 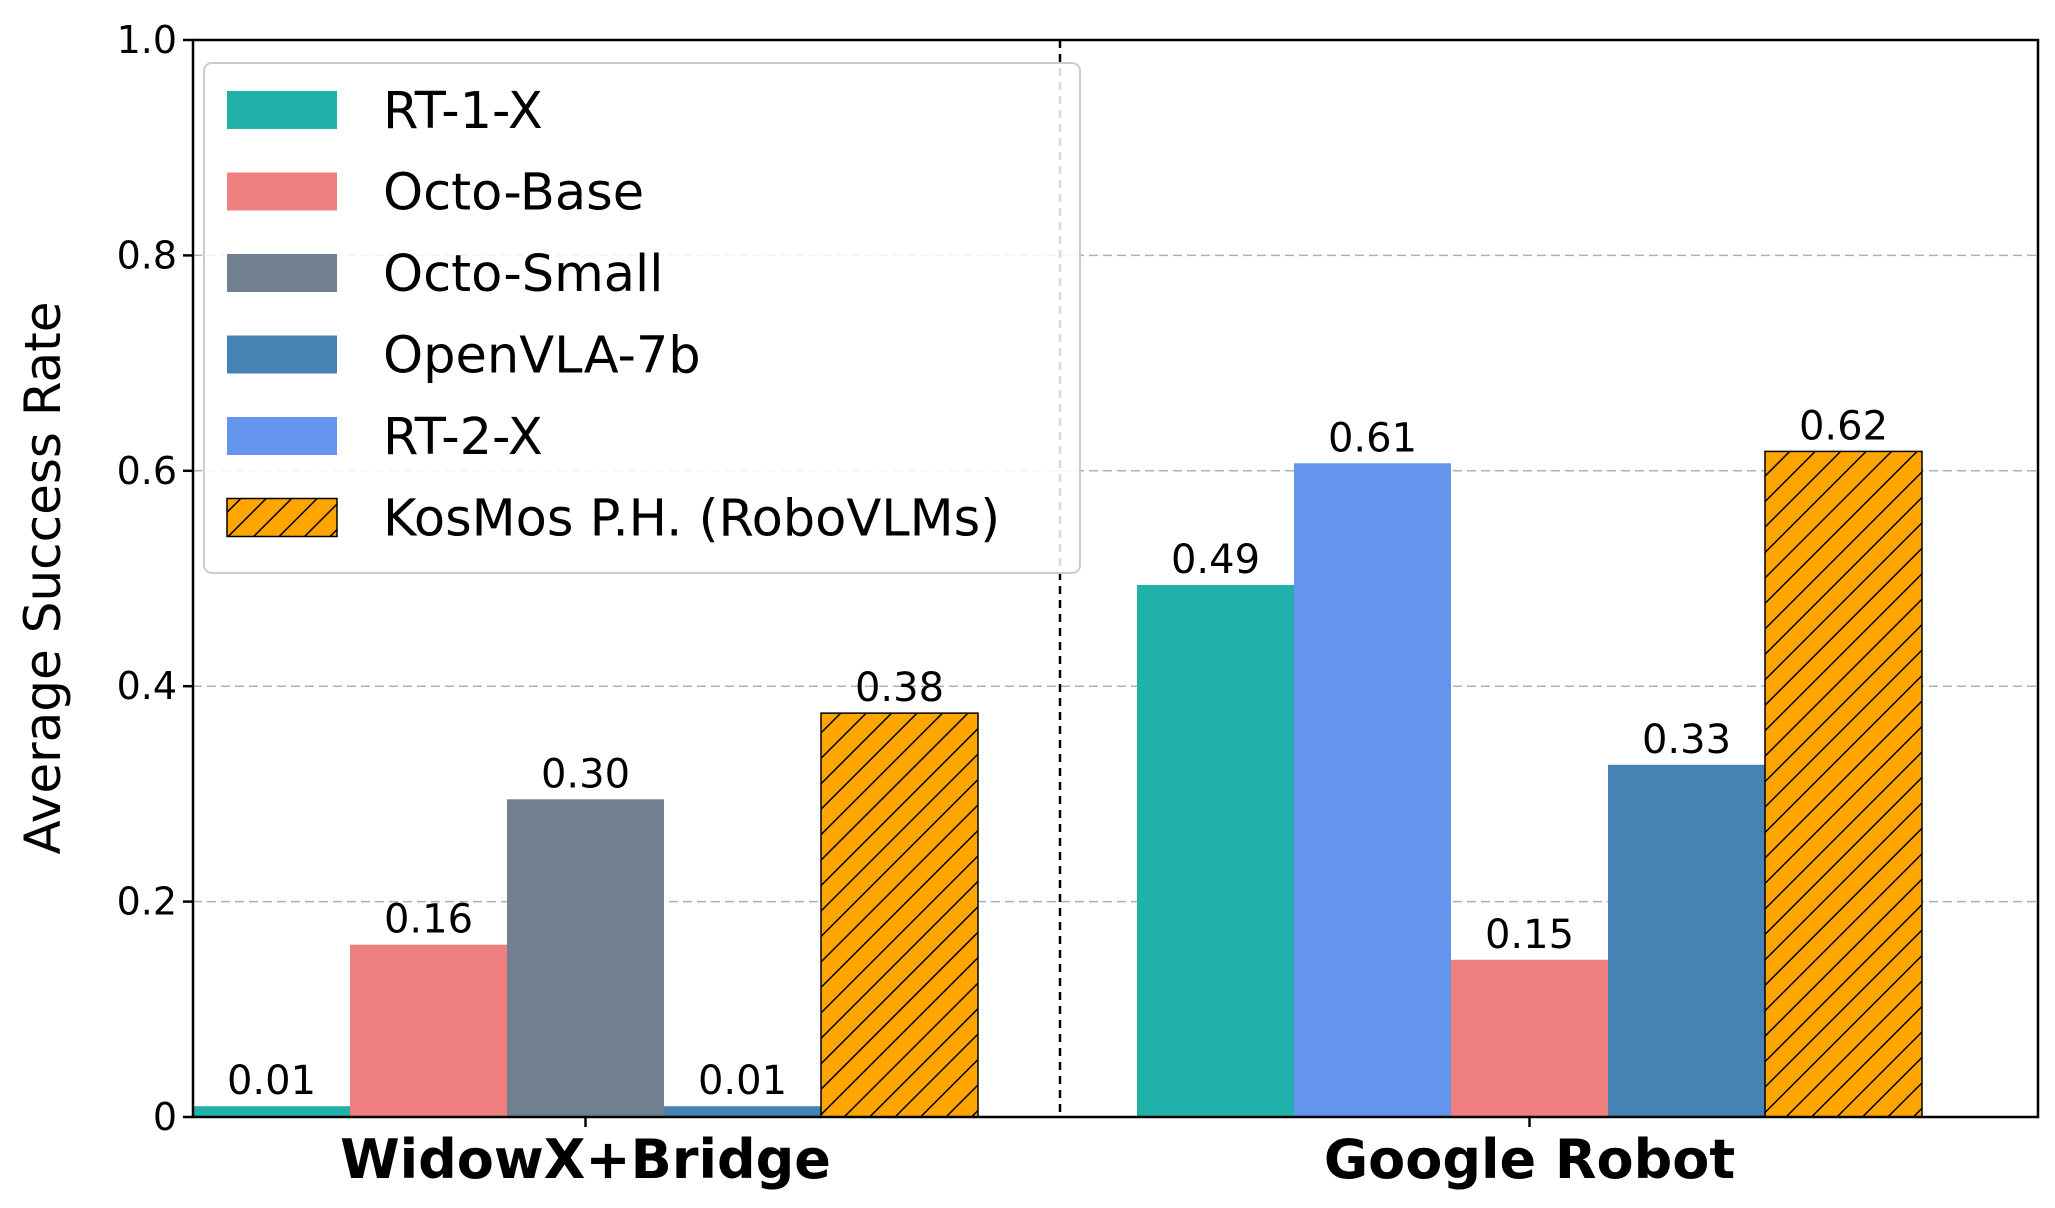 What do you see at coordinates (147, 471) in the screenshot?
I see `y-tick-label: 0.6` at bounding box center [147, 471].